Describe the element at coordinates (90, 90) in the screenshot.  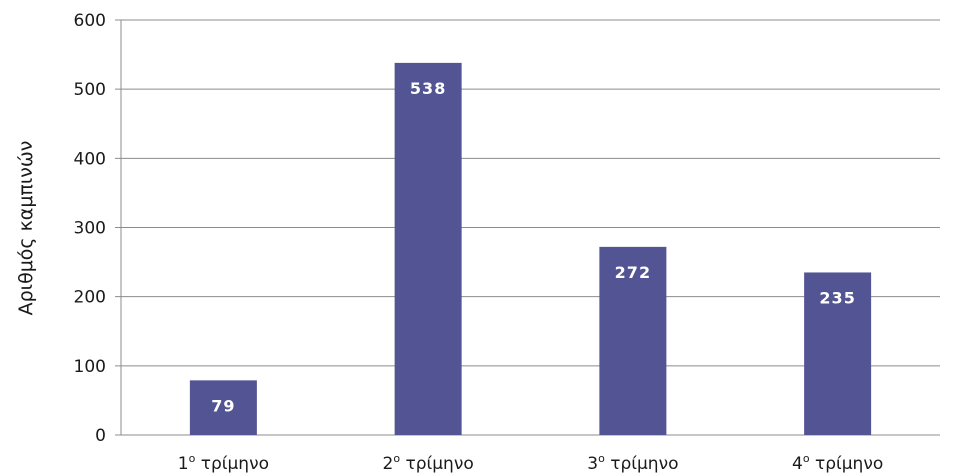
I see `y-tick-label: 500` at that location.